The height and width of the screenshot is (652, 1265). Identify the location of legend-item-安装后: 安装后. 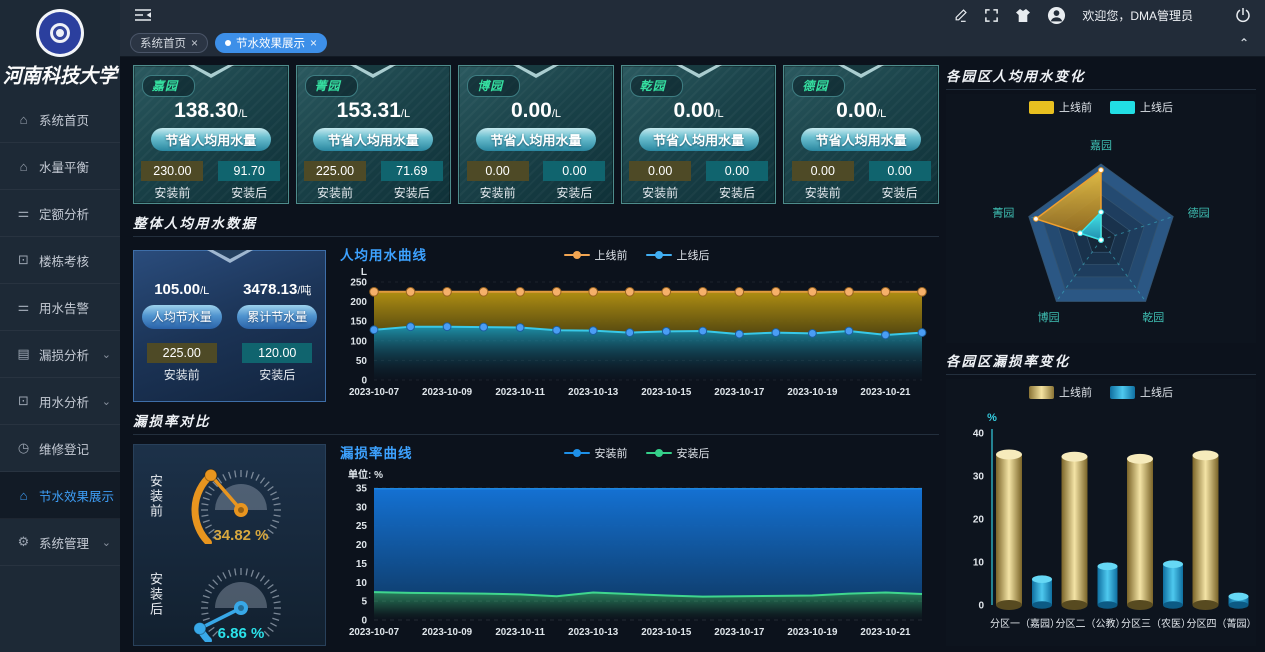
(677, 453).